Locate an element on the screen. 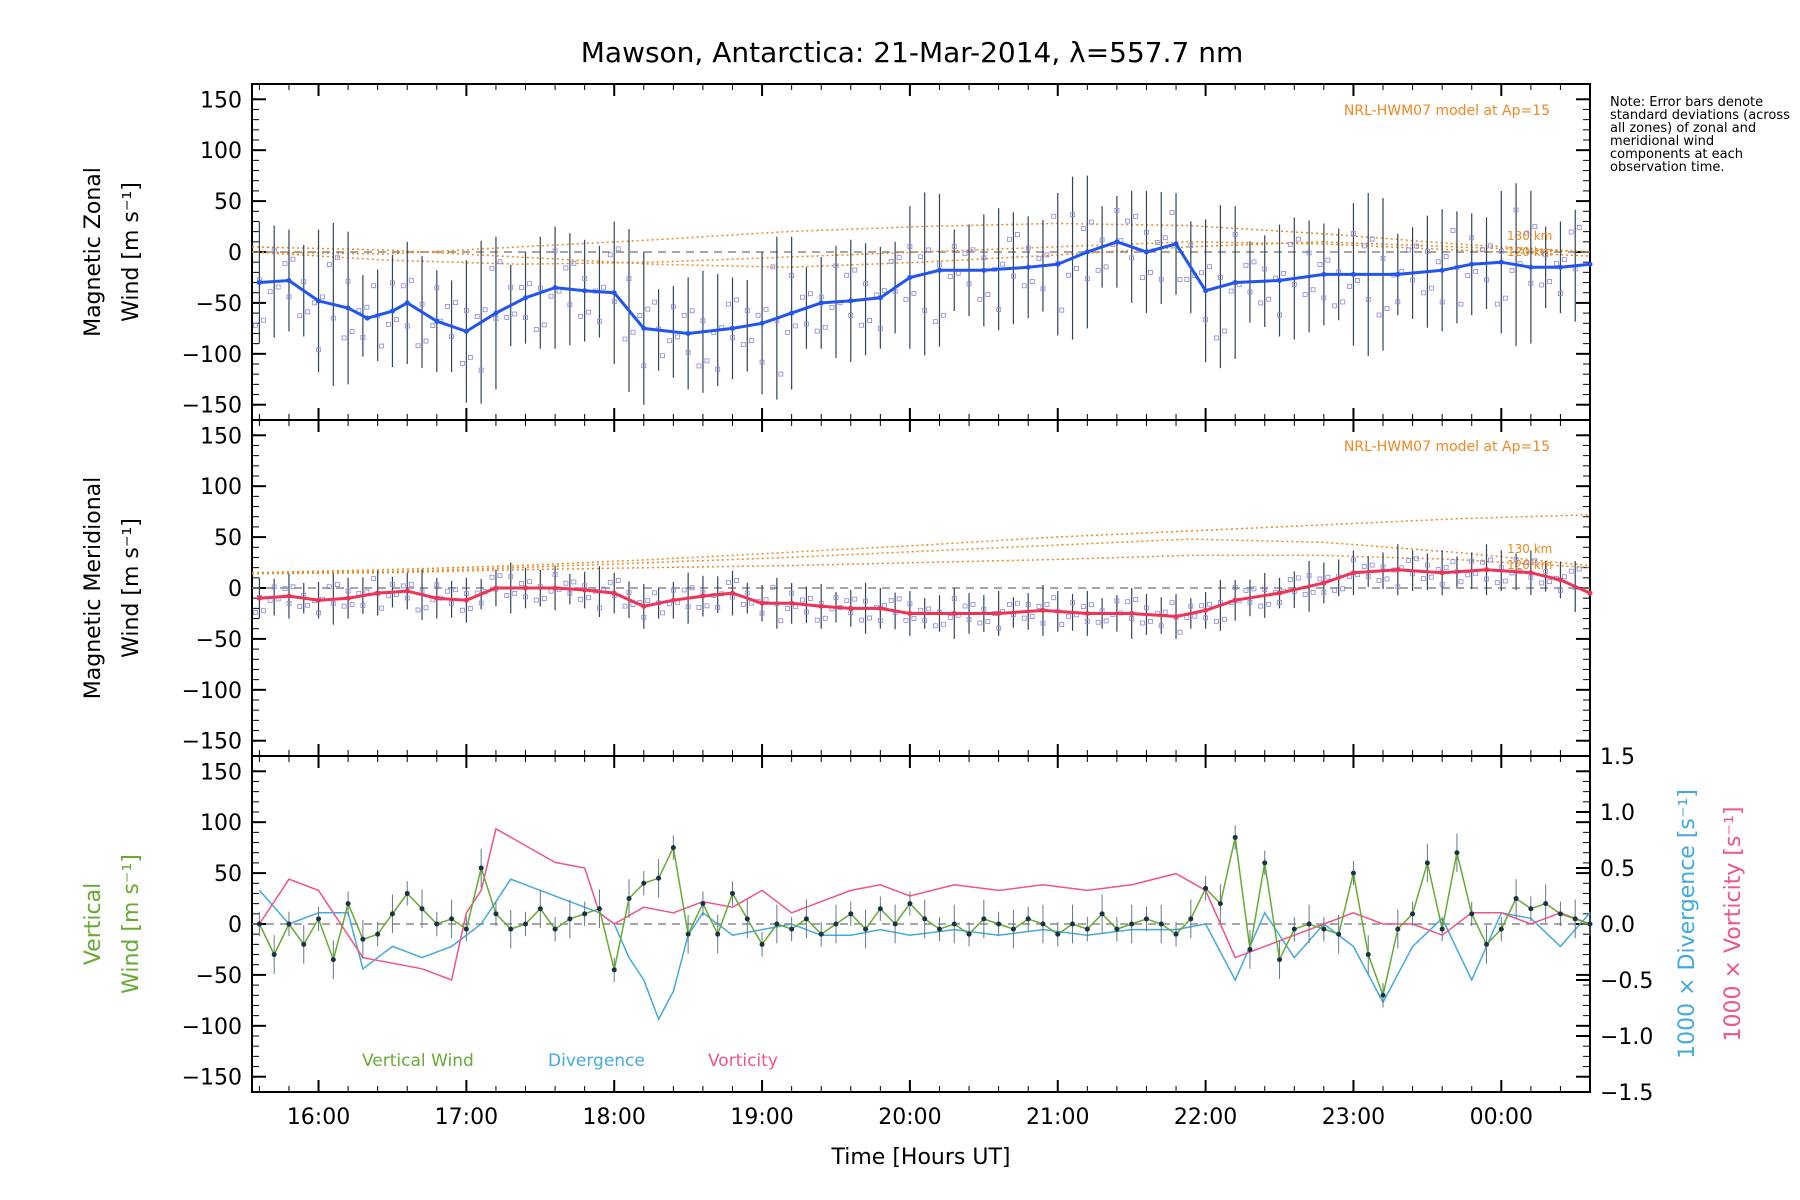 The image size is (1800, 1200). vertical-ylabel-line1: Vertical is located at coordinates (93, 924).